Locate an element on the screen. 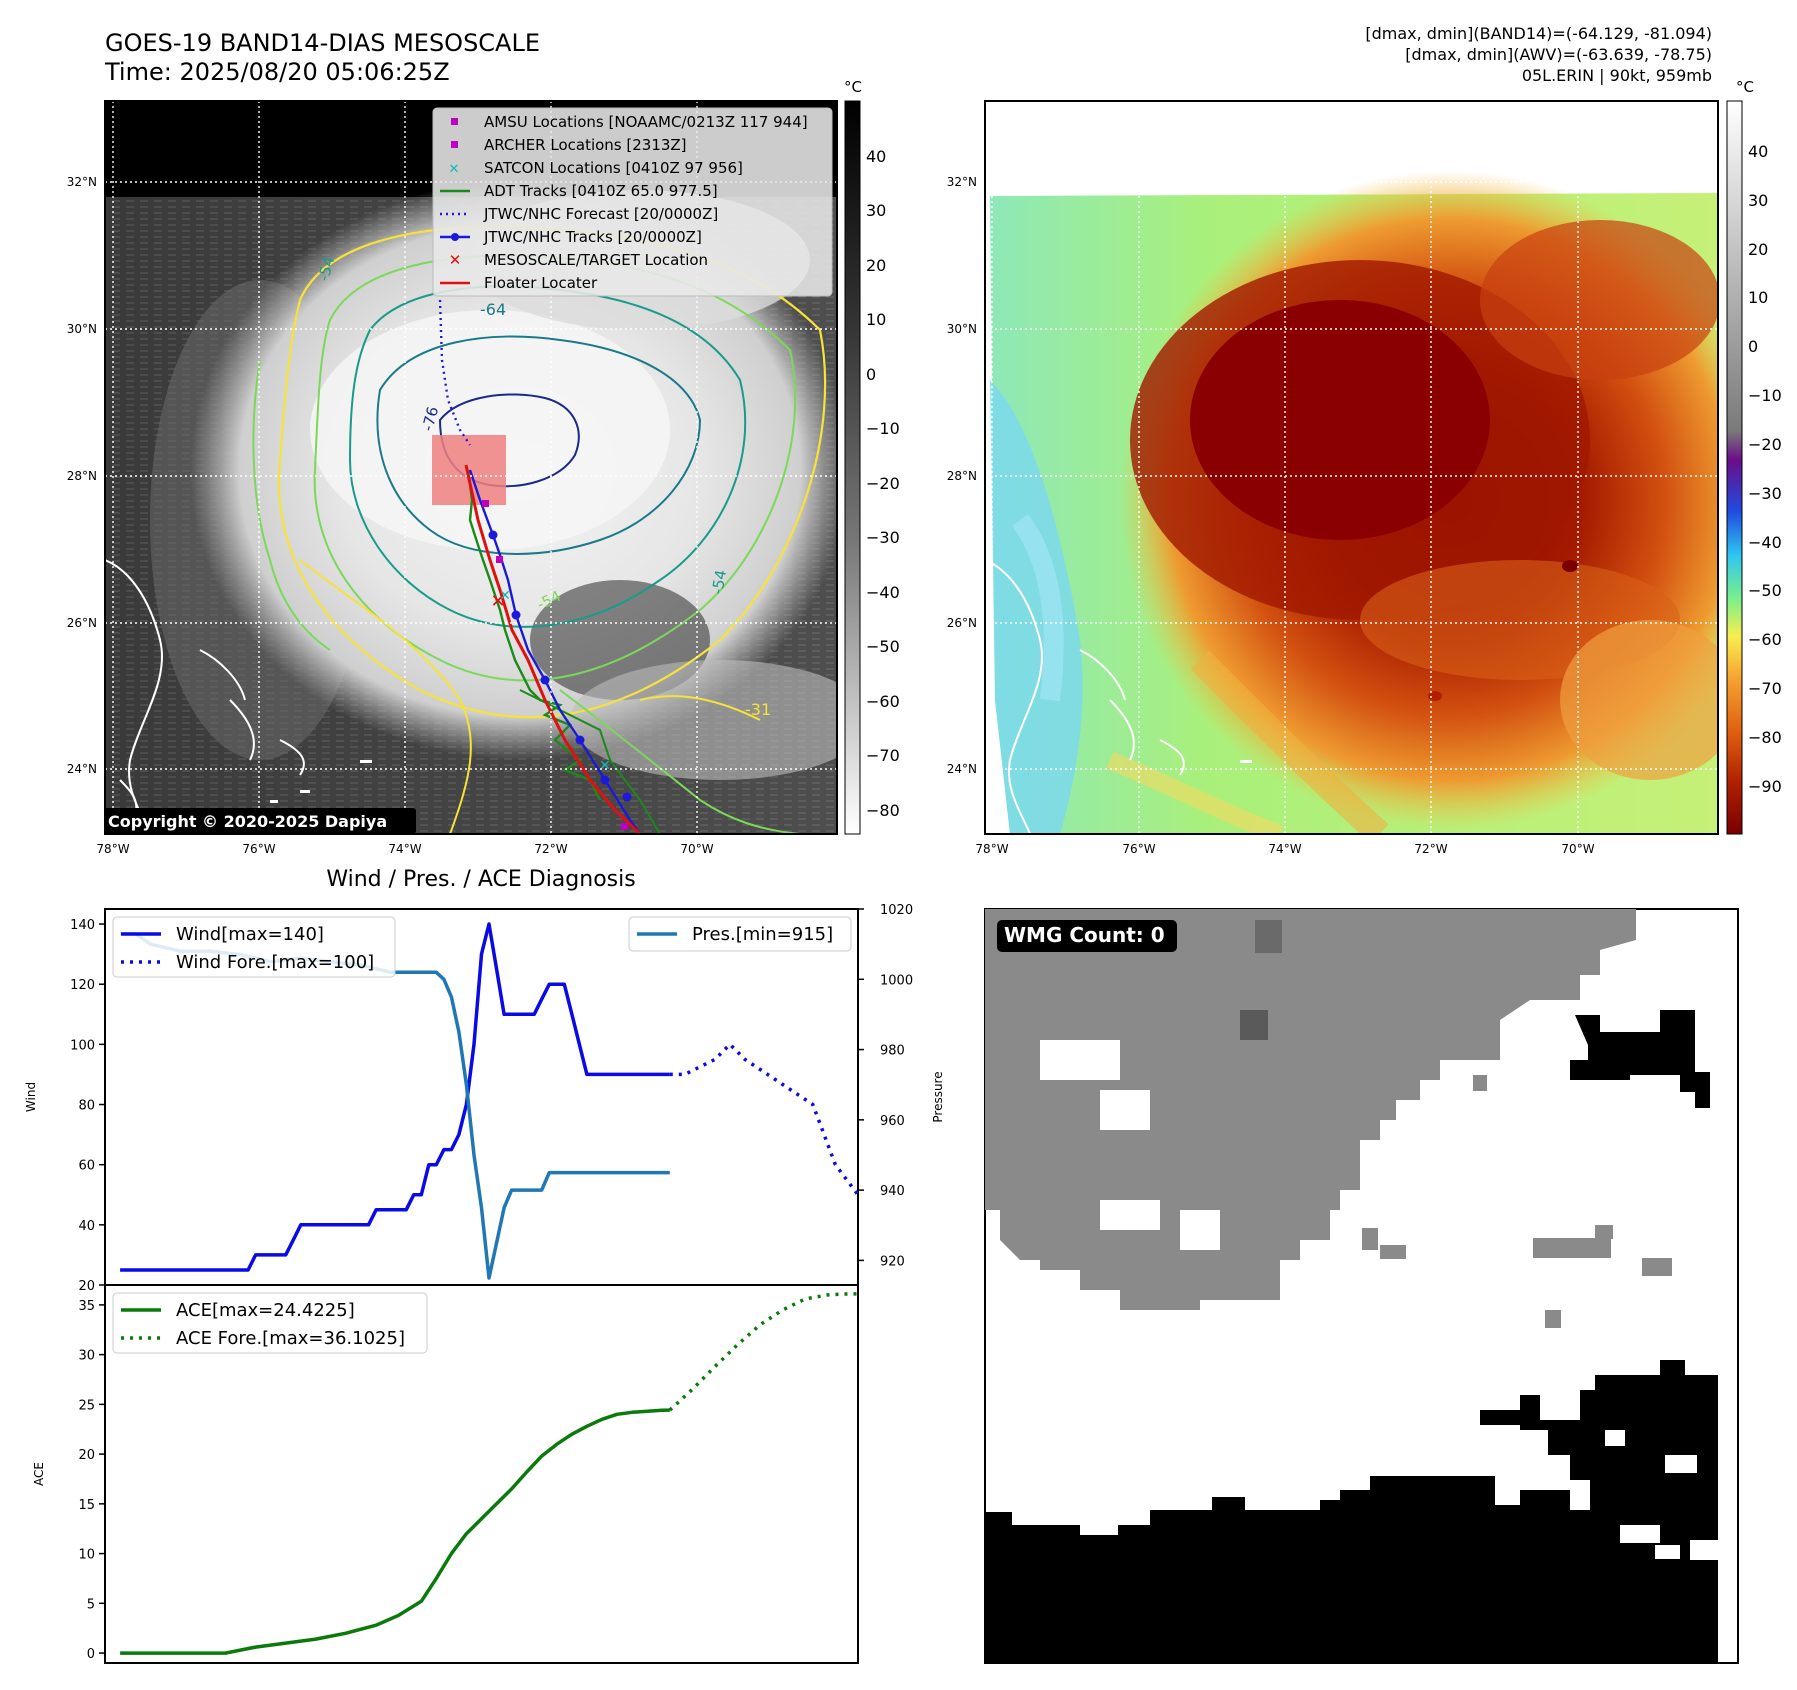 This screenshot has height=1690, width=1797. gray-tick: −10 is located at coordinates (883, 428).